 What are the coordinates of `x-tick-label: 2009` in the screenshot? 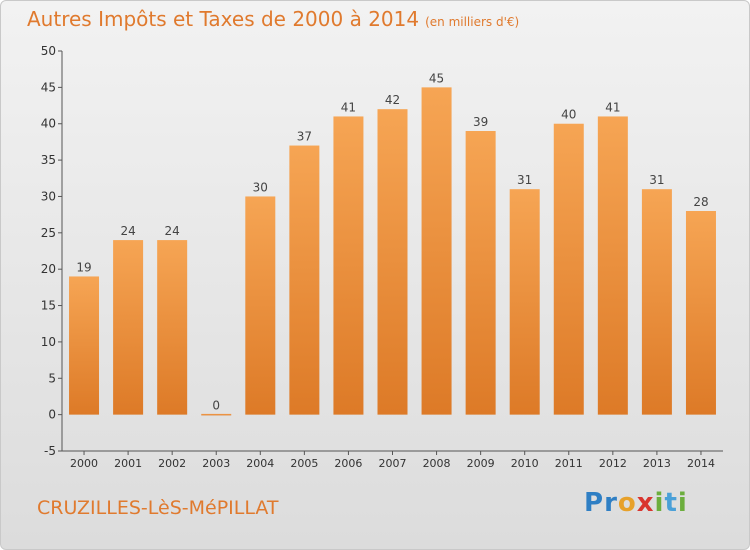 It's located at (481, 463).